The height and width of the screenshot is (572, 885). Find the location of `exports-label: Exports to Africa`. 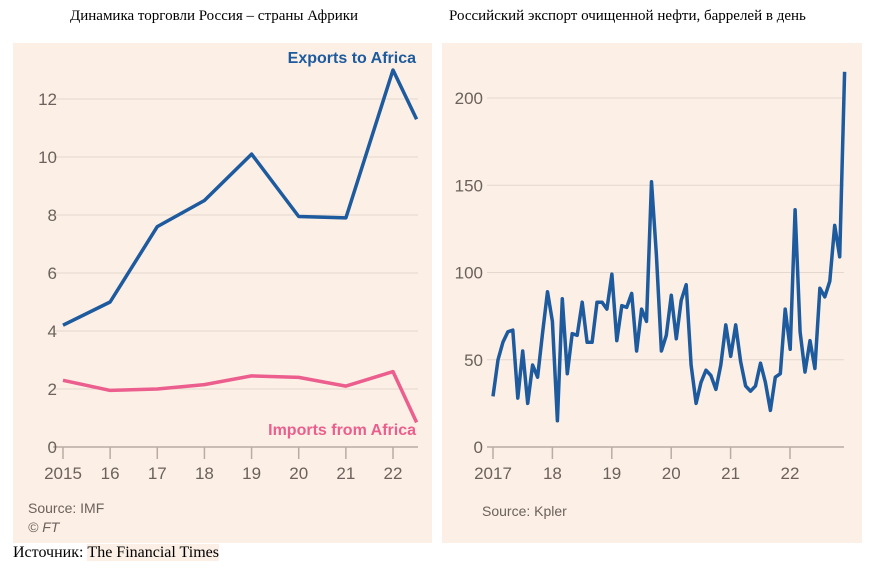

exports-label: Exports to Africa is located at coordinates (352, 58).